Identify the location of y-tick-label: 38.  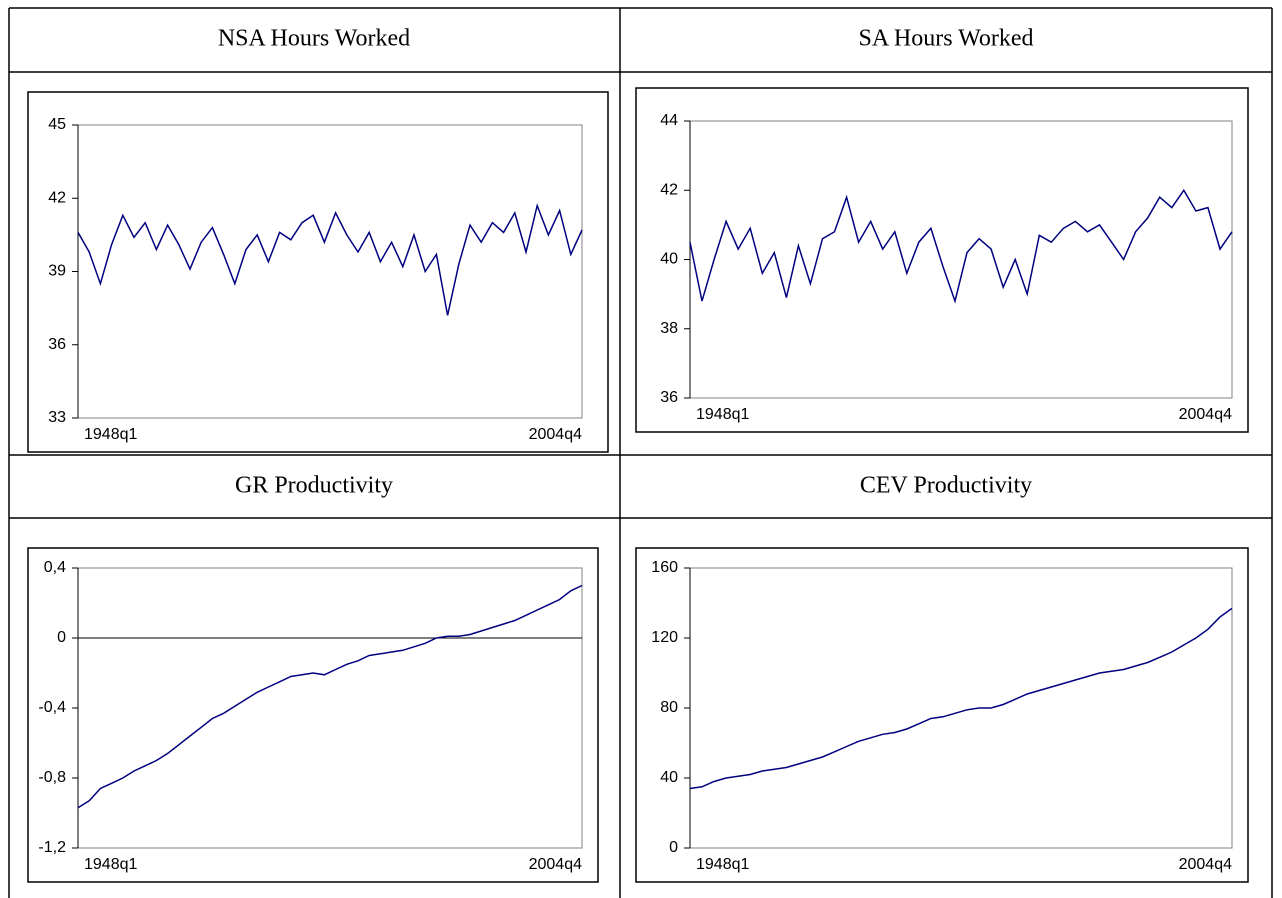
(669, 328).